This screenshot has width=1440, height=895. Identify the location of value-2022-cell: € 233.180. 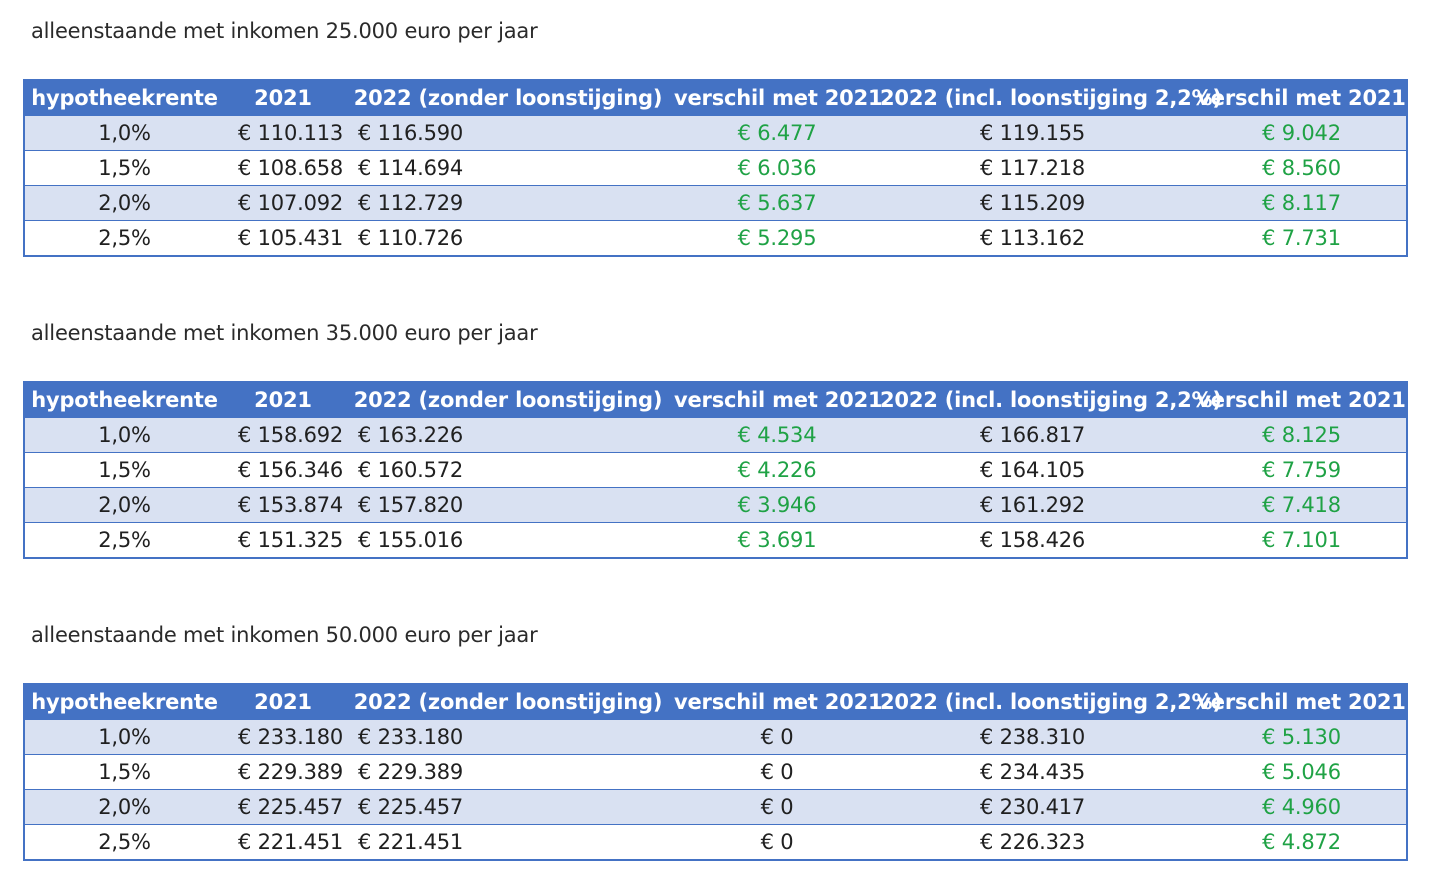
(508, 737).